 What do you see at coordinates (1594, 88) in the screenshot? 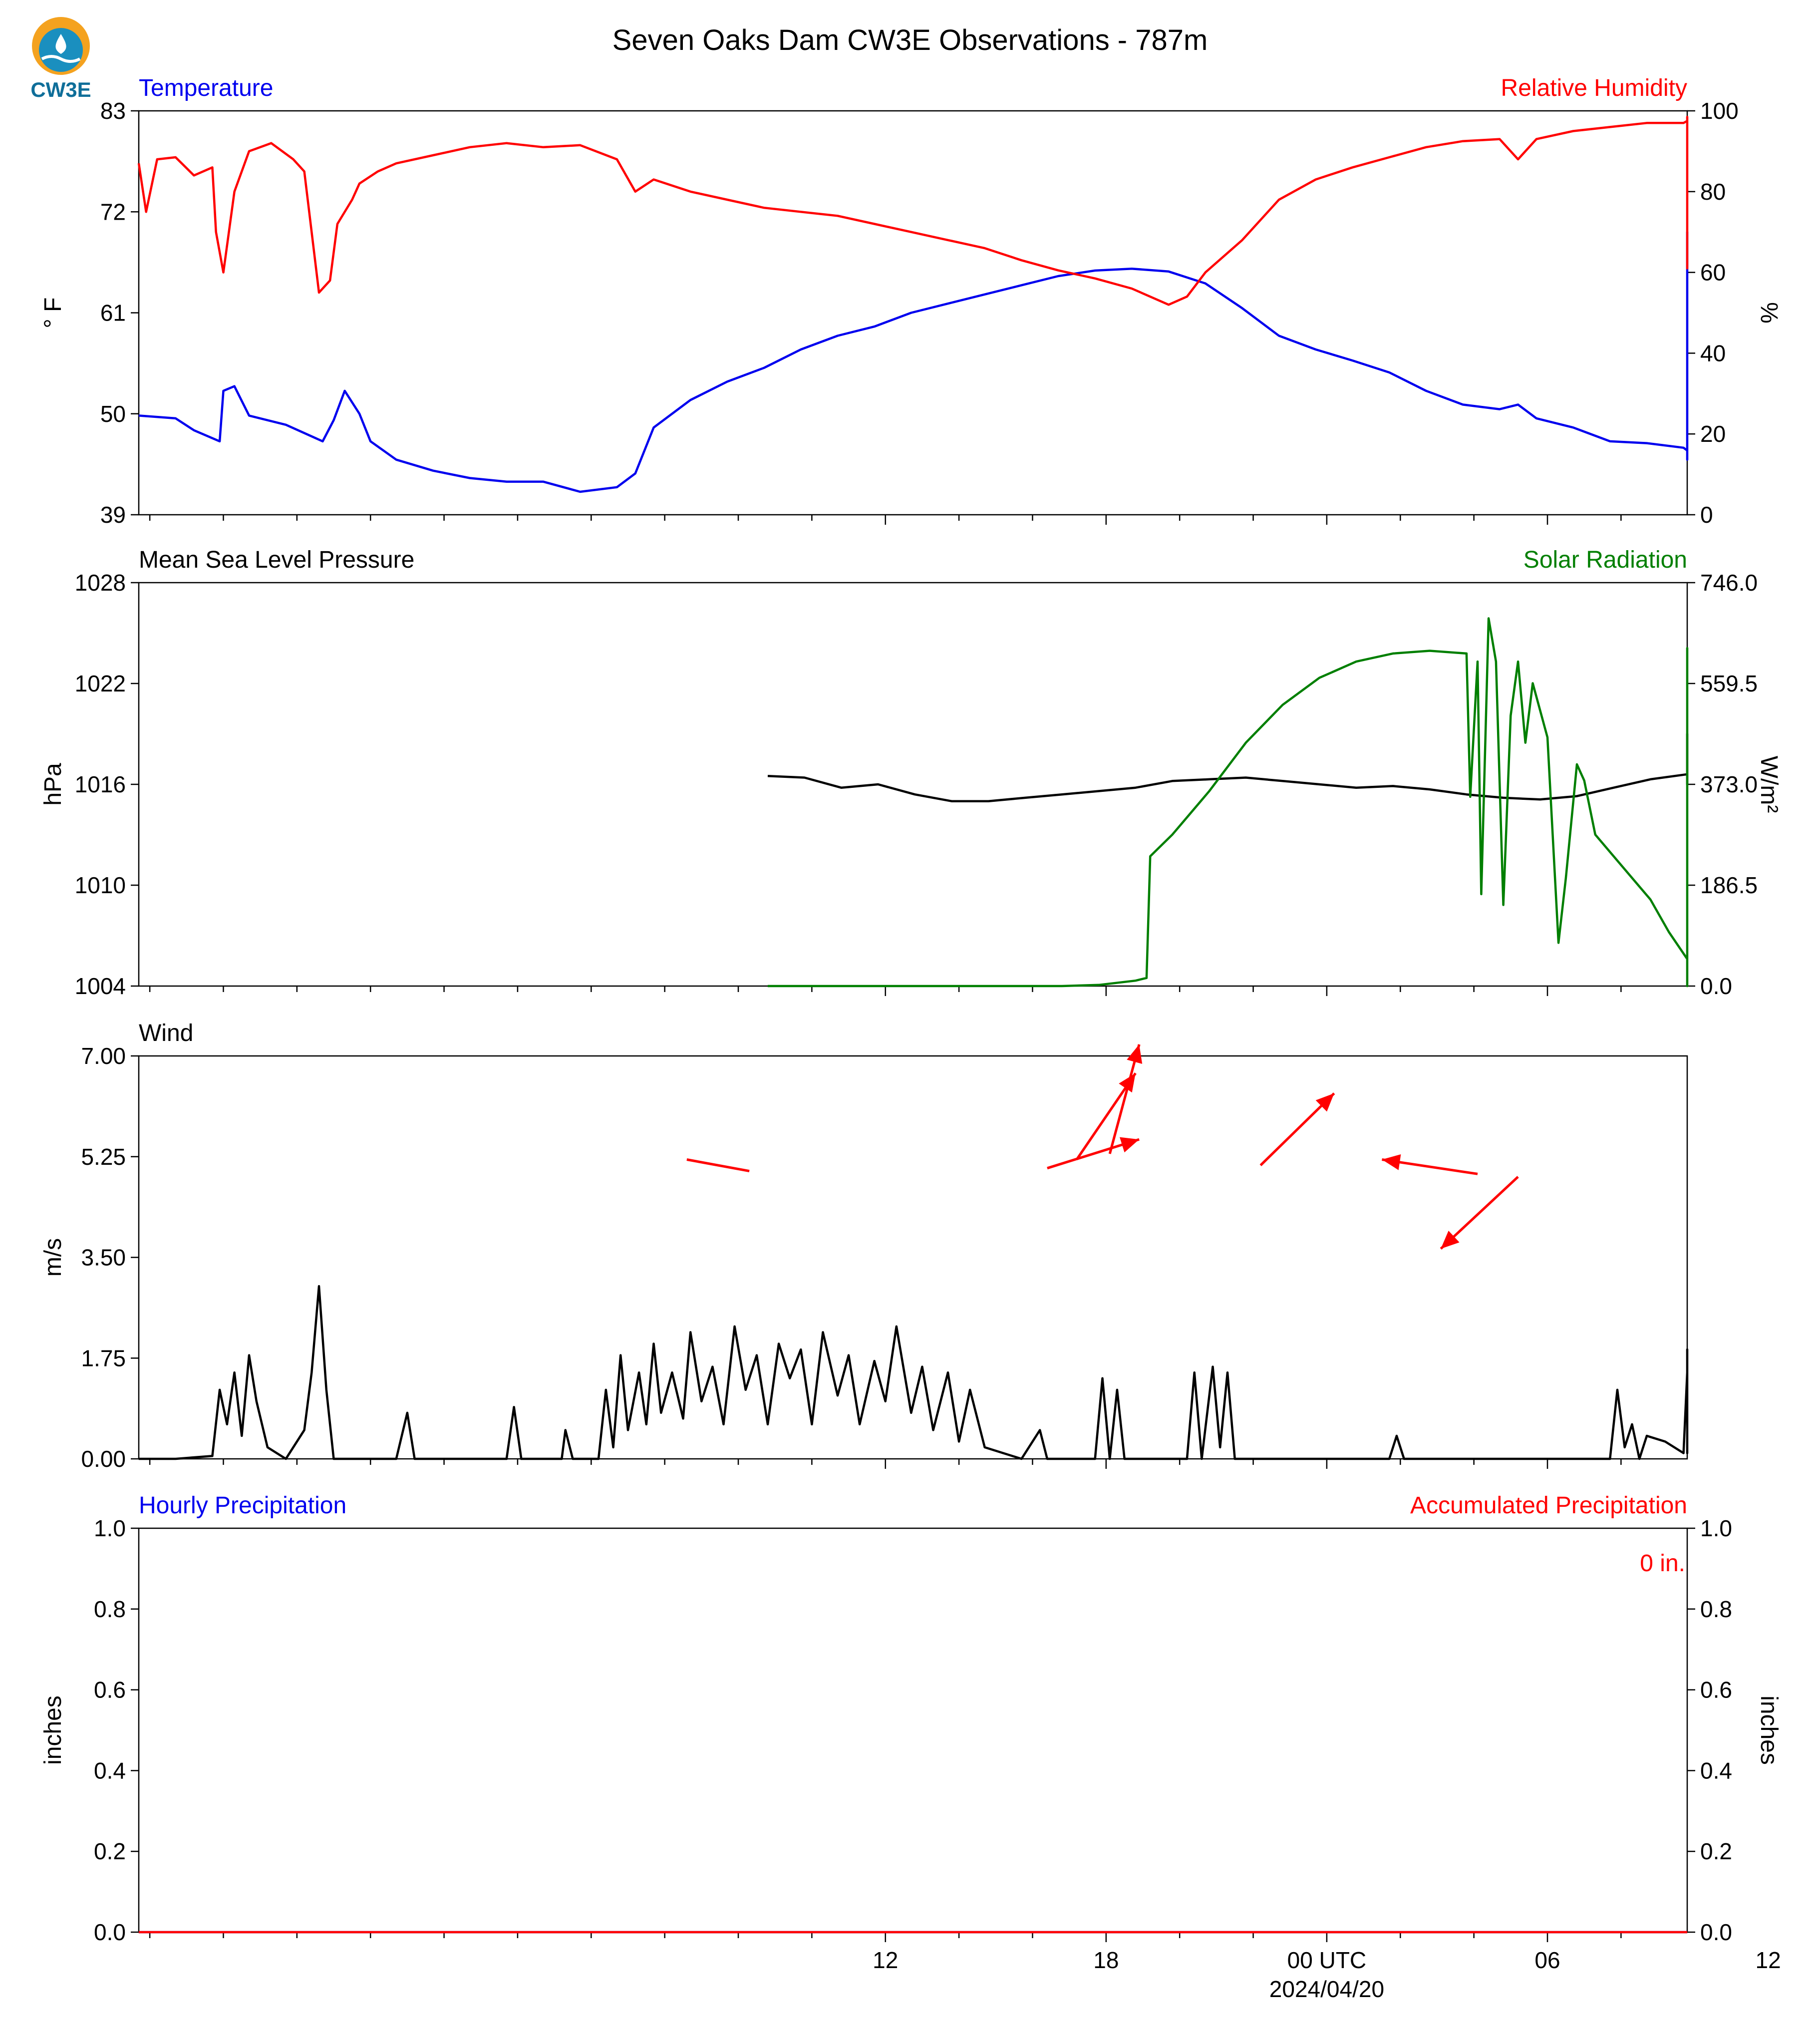
I see `panel-right-title: Relative Humidity` at bounding box center [1594, 88].